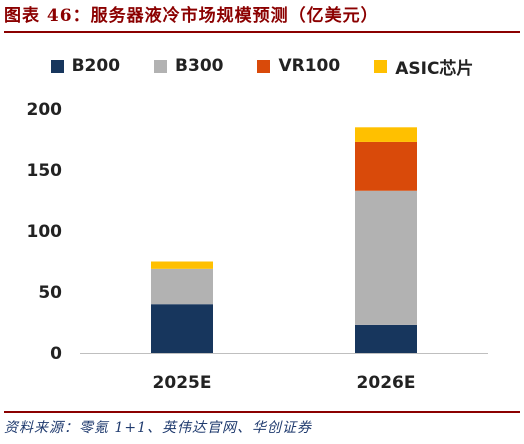  Describe the element at coordinates (182, 383) in the screenshot. I see `x-tick-label: 2025E` at that location.